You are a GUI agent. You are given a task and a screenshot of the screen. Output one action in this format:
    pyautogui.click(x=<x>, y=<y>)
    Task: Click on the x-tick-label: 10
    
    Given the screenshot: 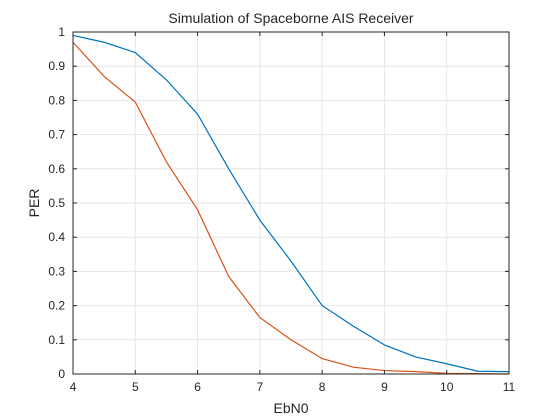 What is the action you would take?
    pyautogui.click(x=447, y=387)
    